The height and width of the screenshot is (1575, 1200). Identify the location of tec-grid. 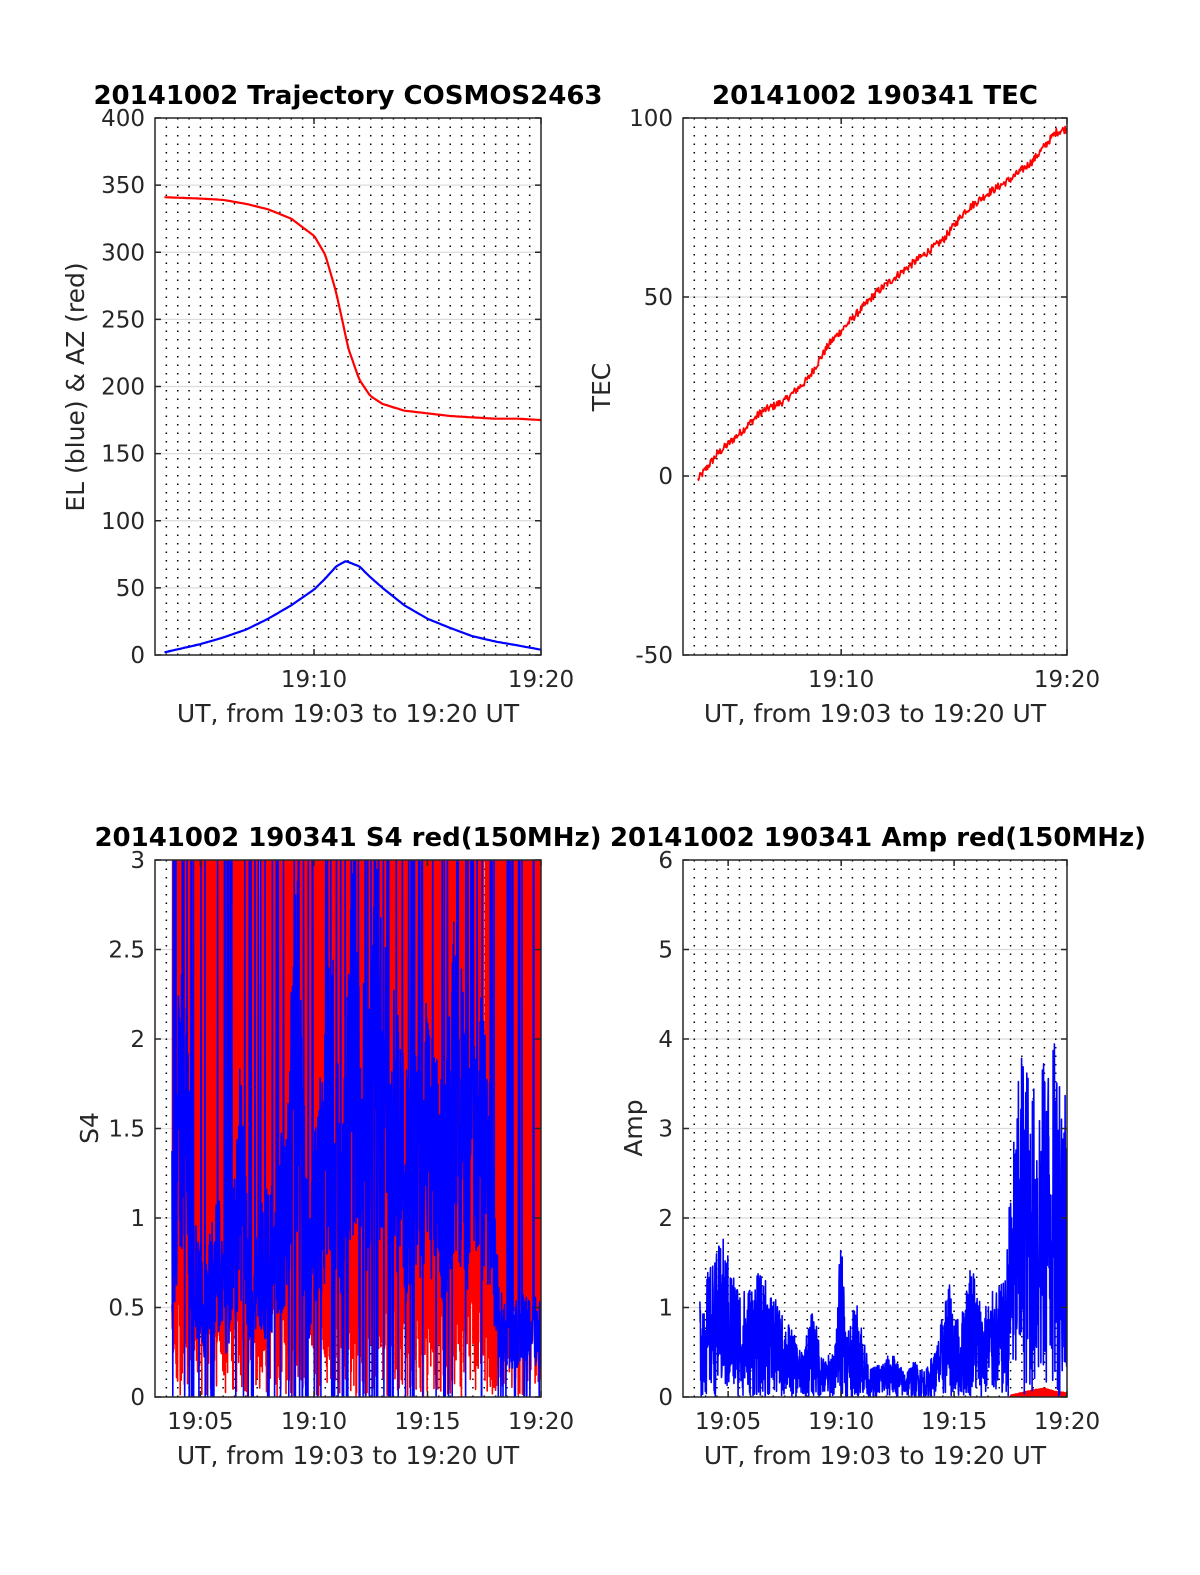
(875, 386).